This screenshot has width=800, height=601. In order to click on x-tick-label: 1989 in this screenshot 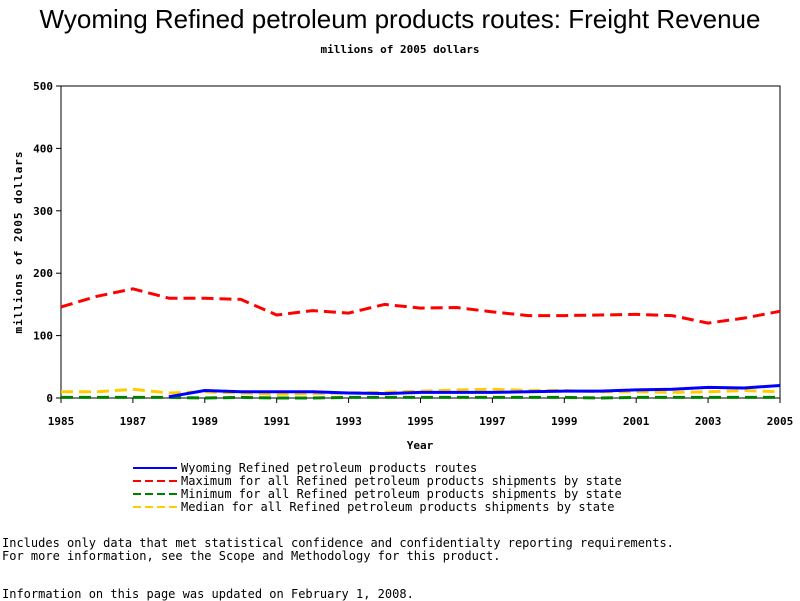, I will do `click(205, 421)`.